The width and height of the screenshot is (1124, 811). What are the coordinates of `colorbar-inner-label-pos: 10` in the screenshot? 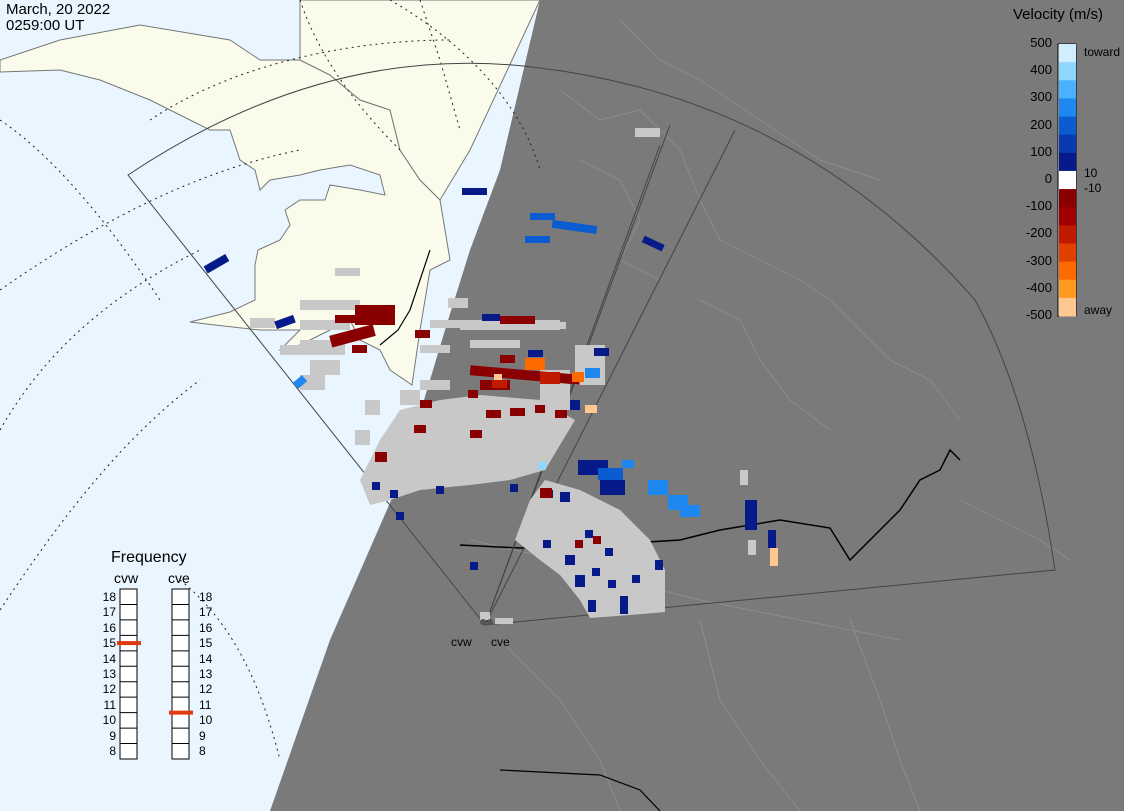 It's located at (1091, 173).